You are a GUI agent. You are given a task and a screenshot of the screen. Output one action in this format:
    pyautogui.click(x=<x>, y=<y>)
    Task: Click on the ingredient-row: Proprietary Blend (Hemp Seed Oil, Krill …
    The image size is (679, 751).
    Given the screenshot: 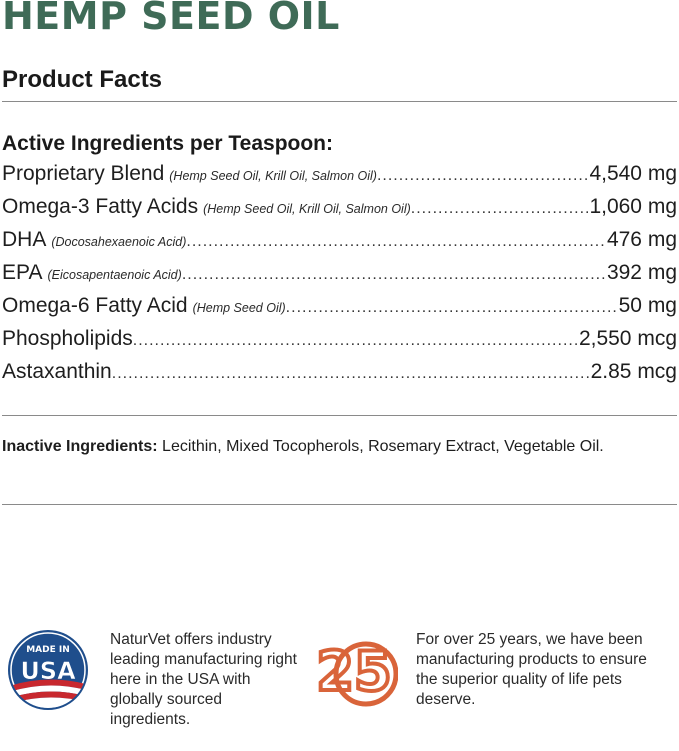 What is the action you would take?
    pyautogui.click(x=339, y=178)
    